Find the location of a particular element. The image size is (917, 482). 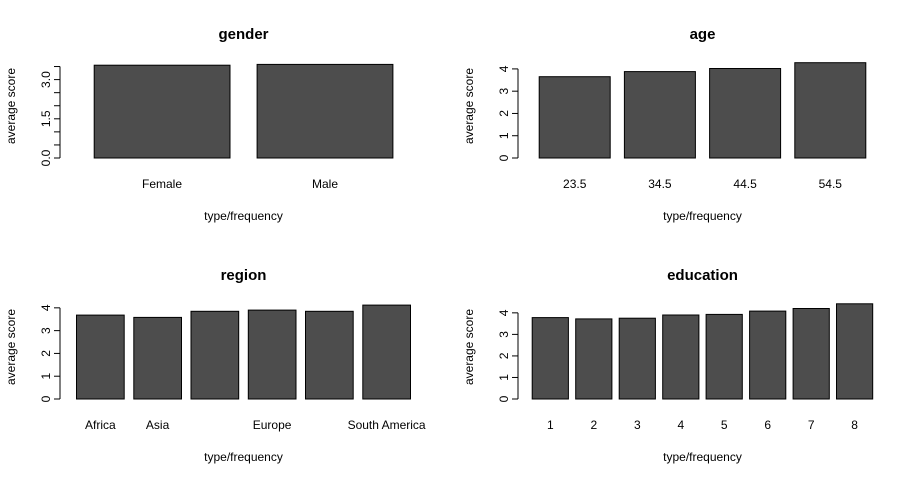

y-tick-label: 0.0 is located at coordinates (46, 157).